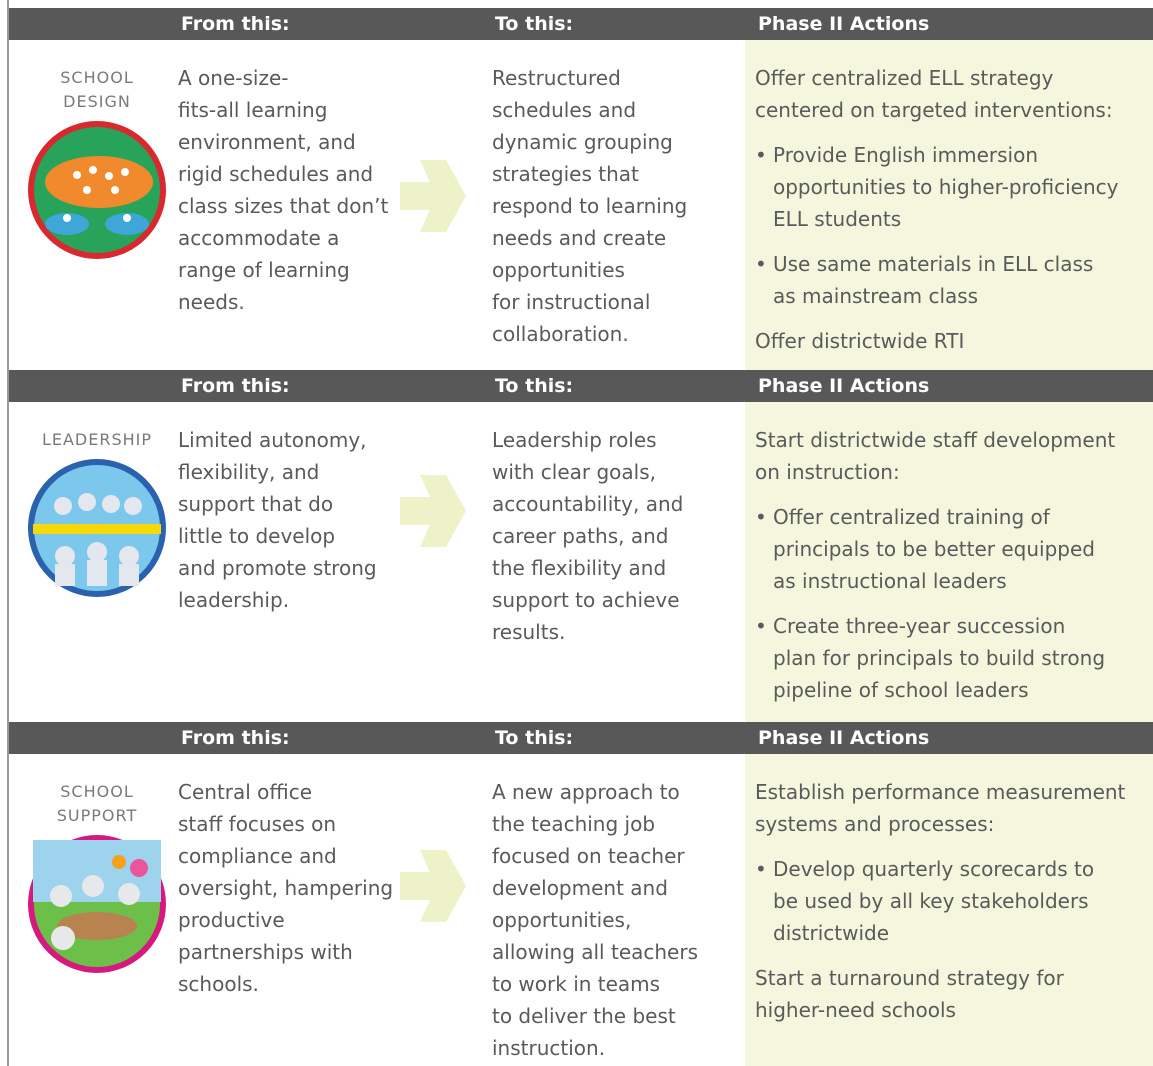 The image size is (1153, 1066). Describe the element at coordinates (560, 334) in the screenshot. I see `text-line: collaboration.` at that location.